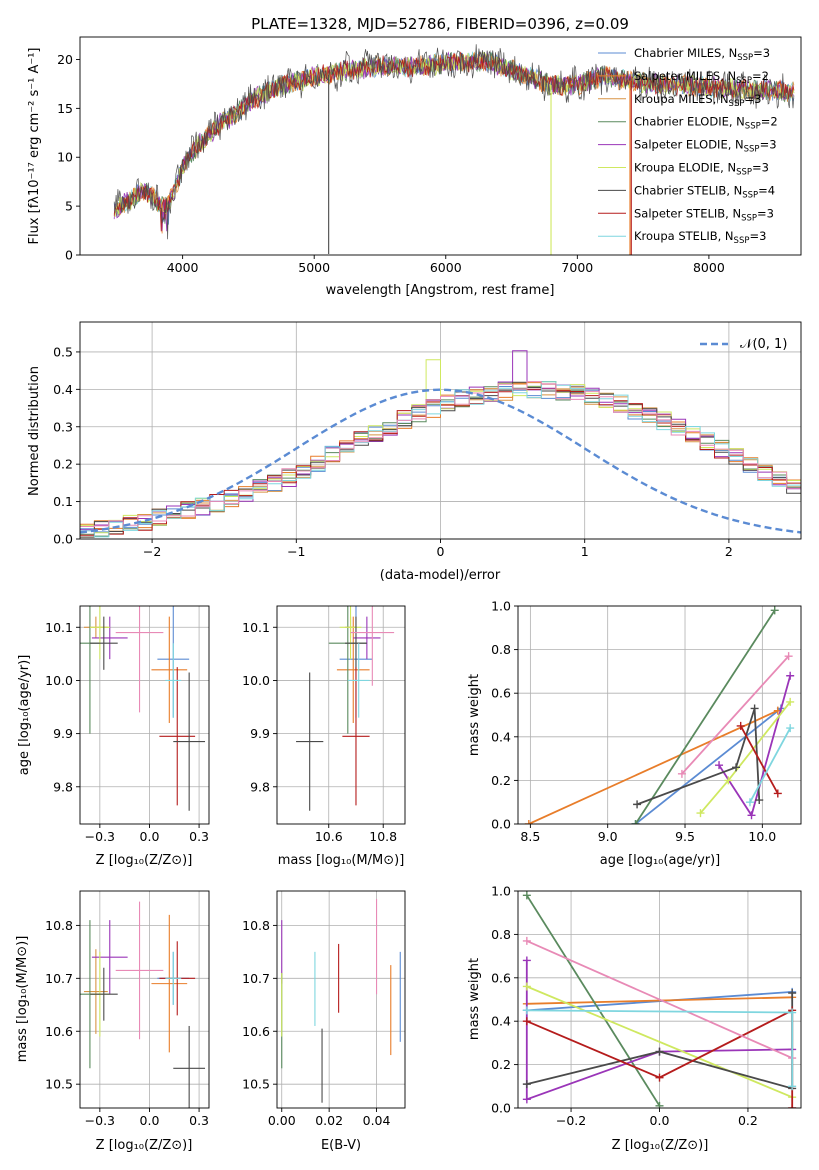 The width and height of the screenshot is (819, 1170). What do you see at coordinates (144, 860) in the screenshot?
I see `age-z-xlabel: Z [log₁₀(Z/Z⊙)]` at bounding box center [144, 860].